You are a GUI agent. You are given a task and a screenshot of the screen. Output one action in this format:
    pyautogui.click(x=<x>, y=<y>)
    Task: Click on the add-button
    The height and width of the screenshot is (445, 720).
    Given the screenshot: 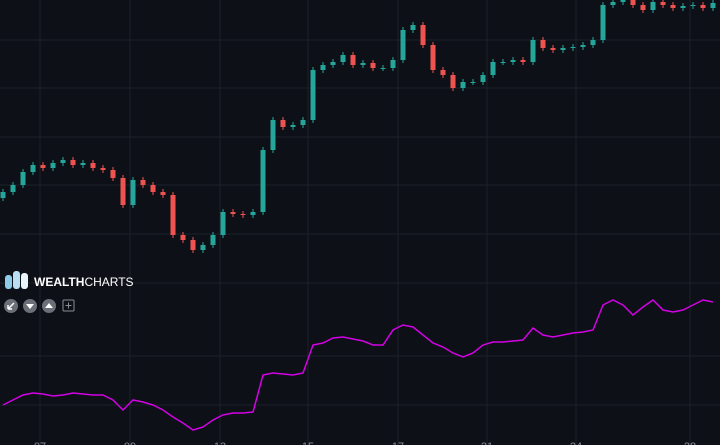 What is the action you would take?
    pyautogui.click(x=68, y=305)
    